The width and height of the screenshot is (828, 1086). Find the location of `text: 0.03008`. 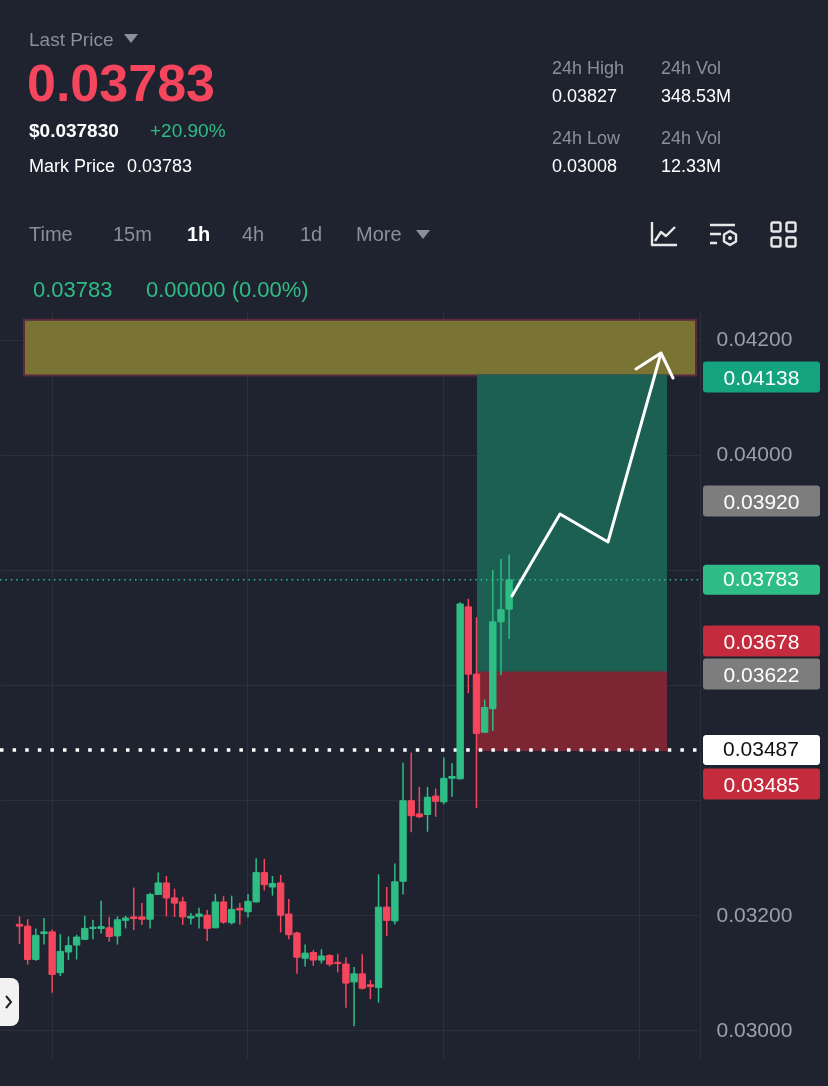

text: 0.03008 is located at coordinates (585, 166).